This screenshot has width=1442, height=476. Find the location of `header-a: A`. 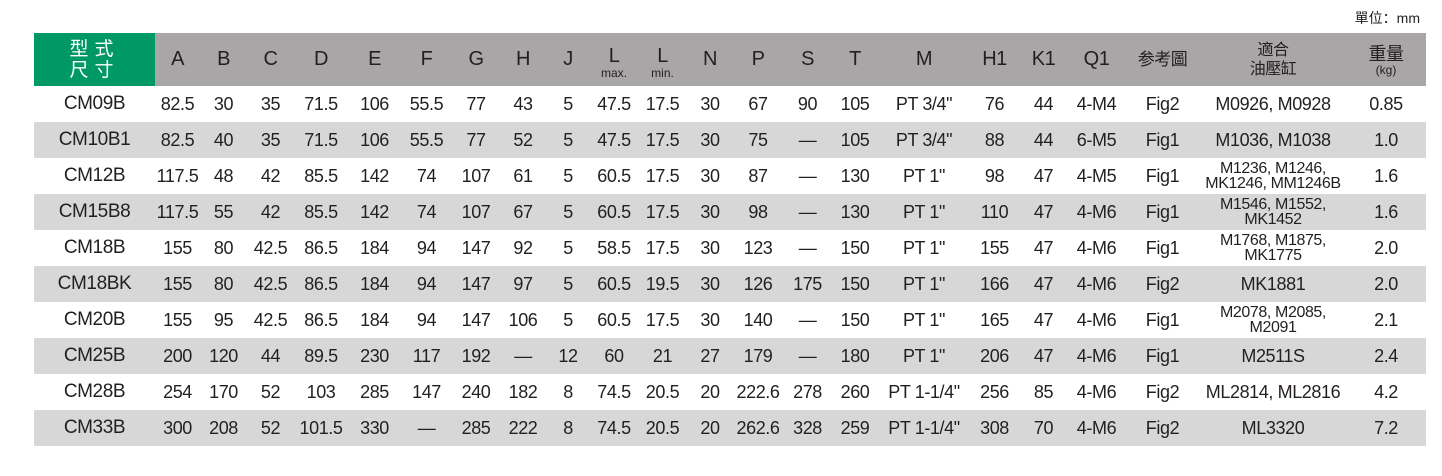

header-a: A is located at coordinates (177, 59).